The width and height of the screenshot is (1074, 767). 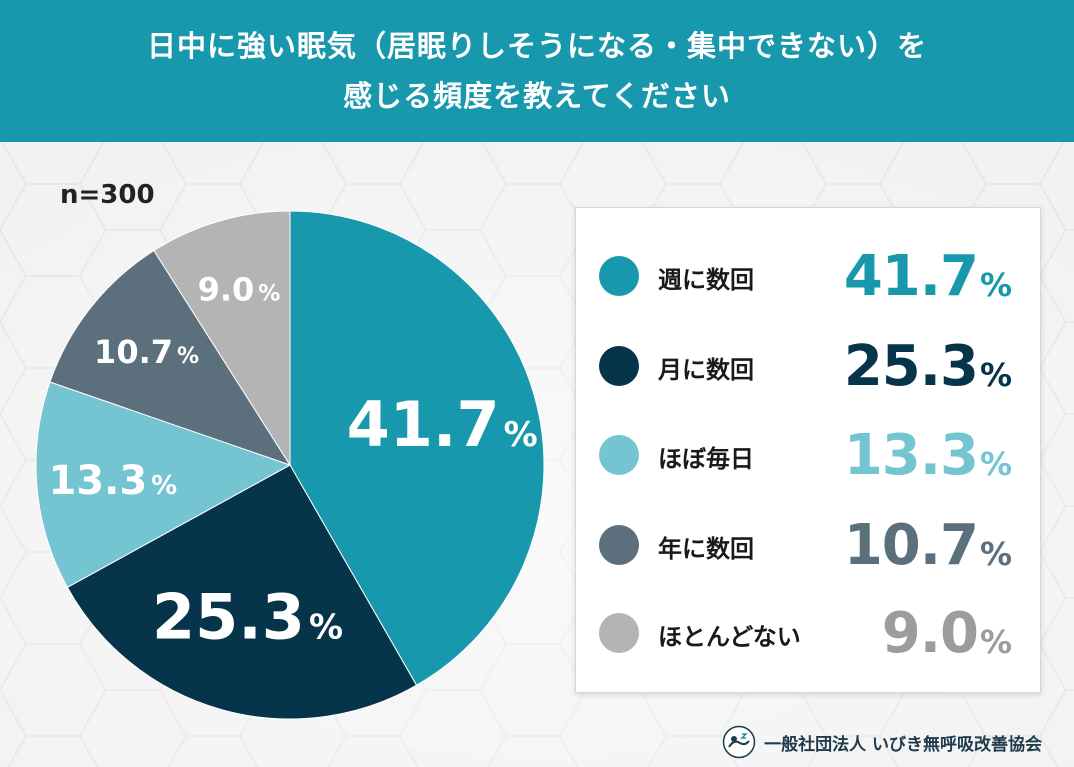 What do you see at coordinates (911, 455) in the screenshot?
I see `legend-value: 13.3` at bounding box center [911, 455].